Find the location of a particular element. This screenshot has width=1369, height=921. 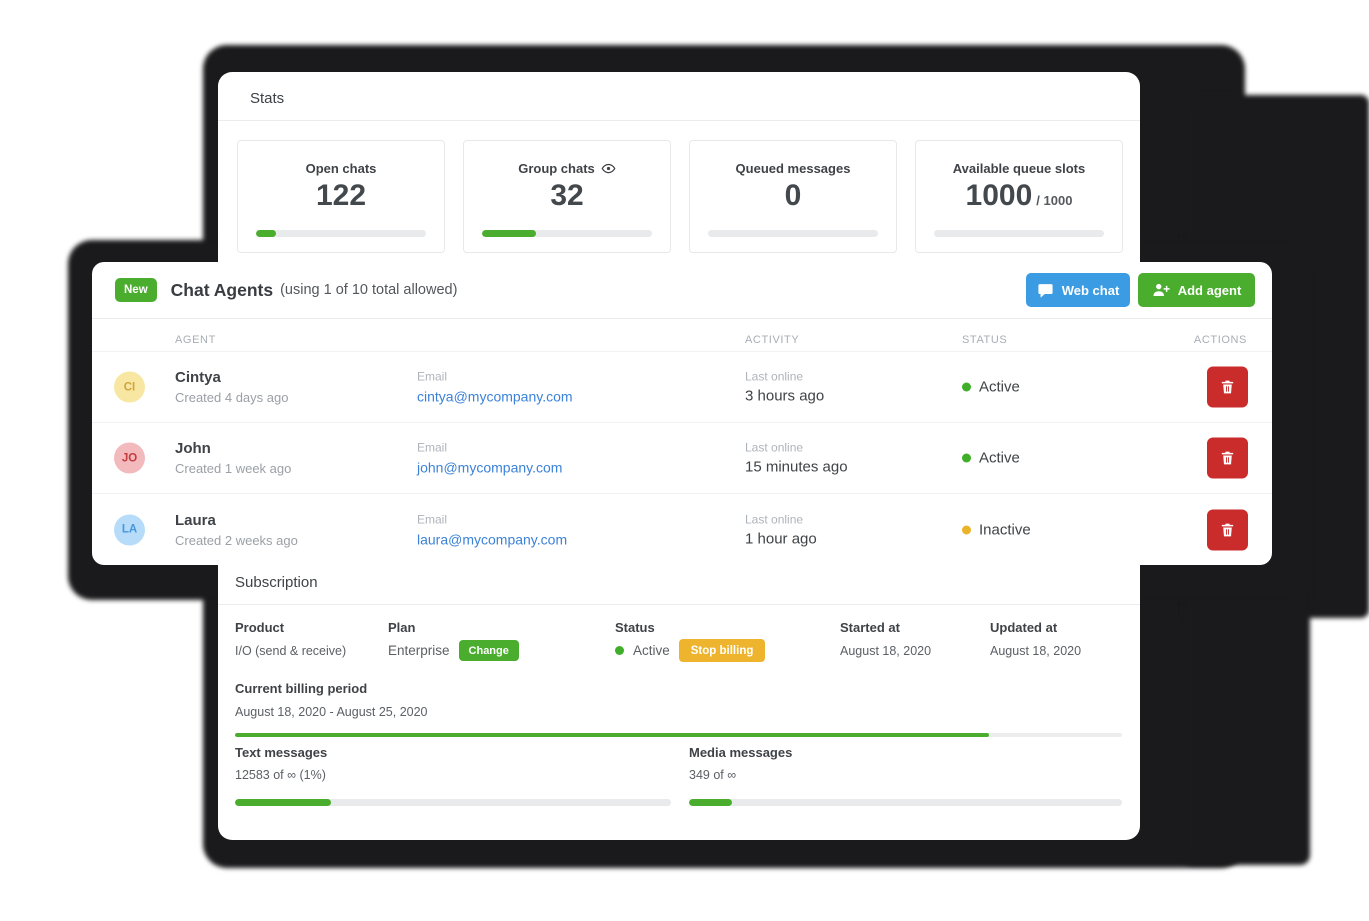

billing-period-value: August 18, 2020 - August 25, 2020 is located at coordinates (331, 712).